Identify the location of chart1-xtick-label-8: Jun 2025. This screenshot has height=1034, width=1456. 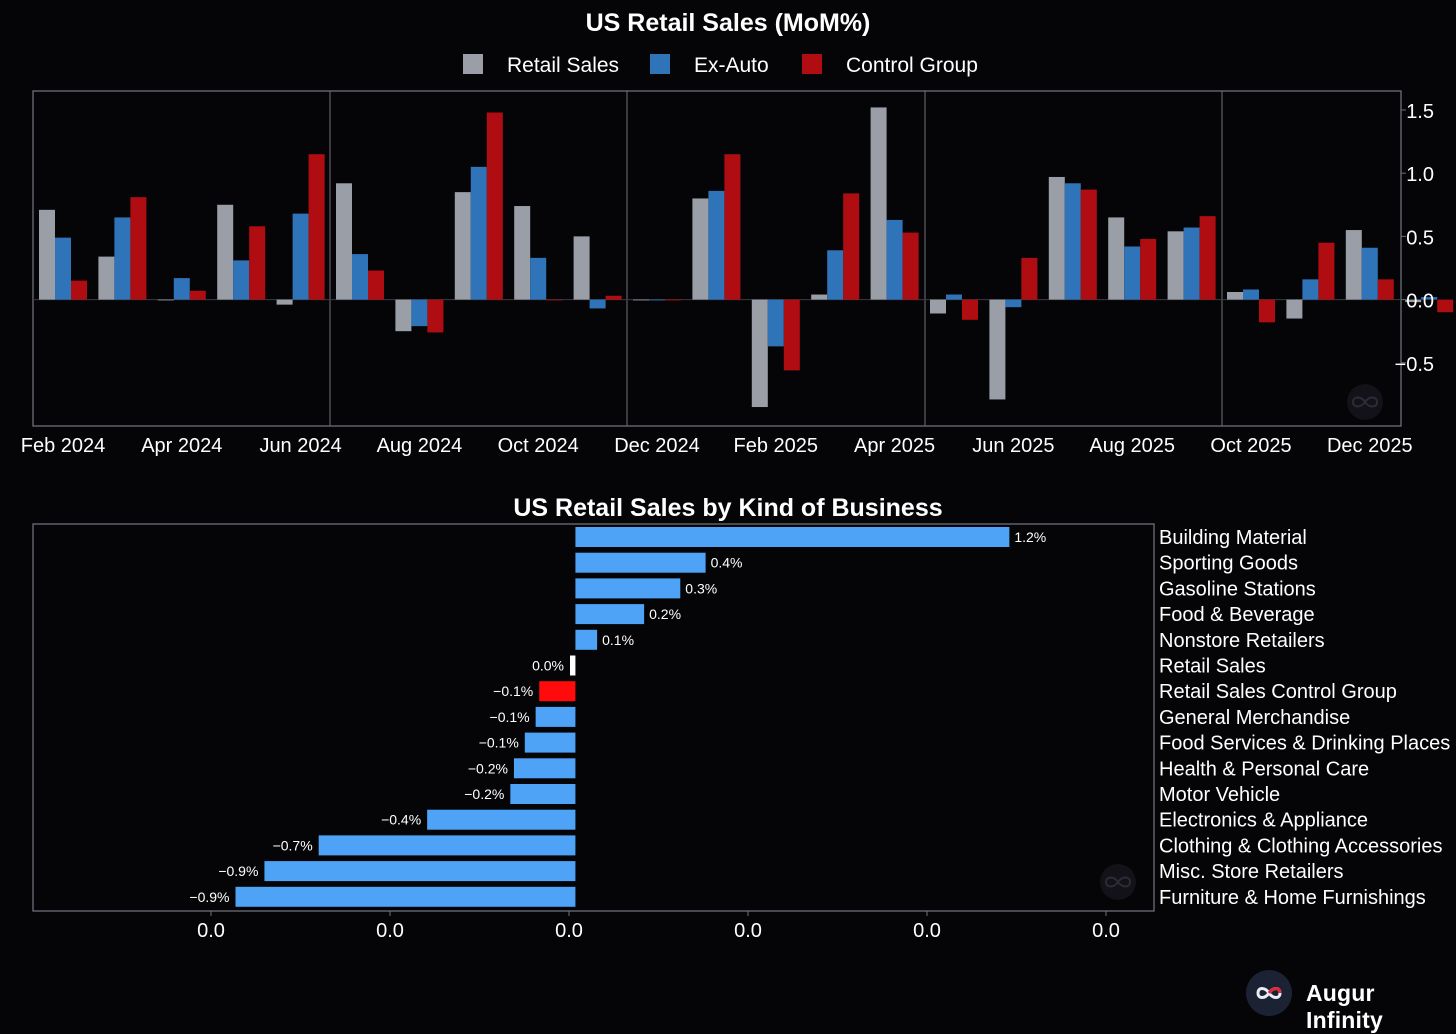
(1013, 446).